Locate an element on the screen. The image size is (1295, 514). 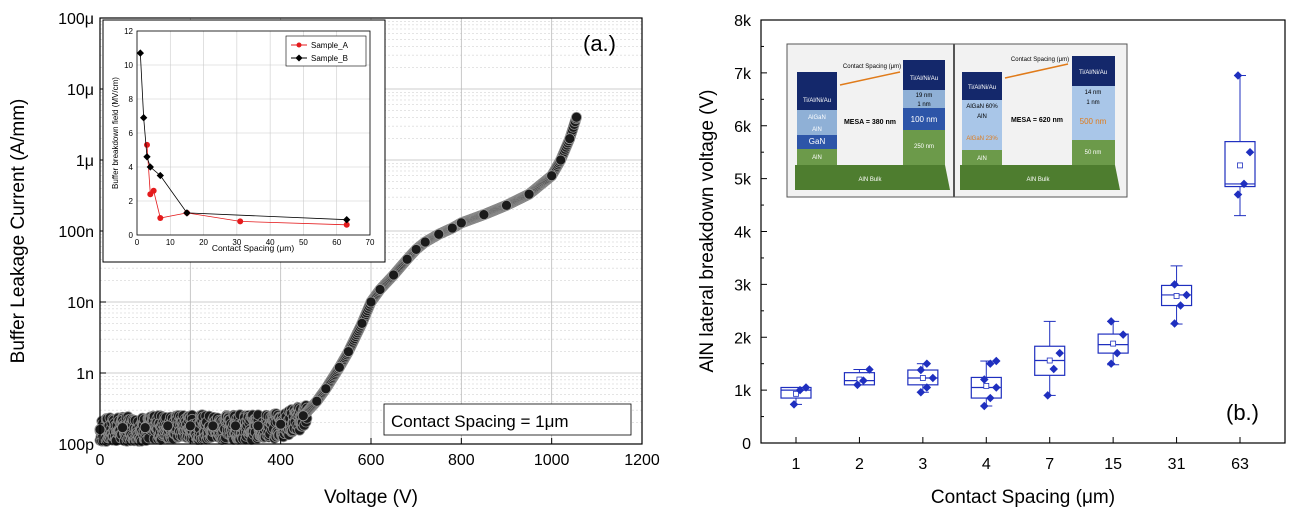
y-tick-label: 100n is located at coordinates (76, 232).